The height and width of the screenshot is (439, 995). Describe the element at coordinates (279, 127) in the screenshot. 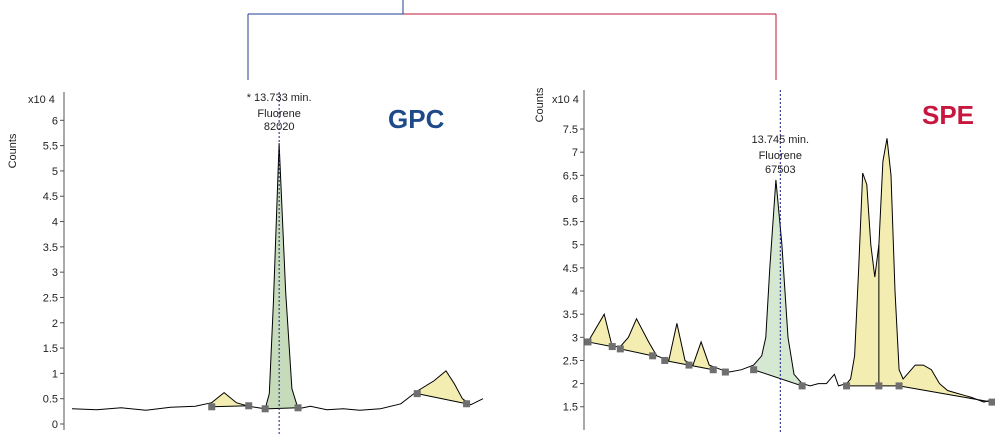

I see `gpc-peak-annotation-area: 82020` at that location.